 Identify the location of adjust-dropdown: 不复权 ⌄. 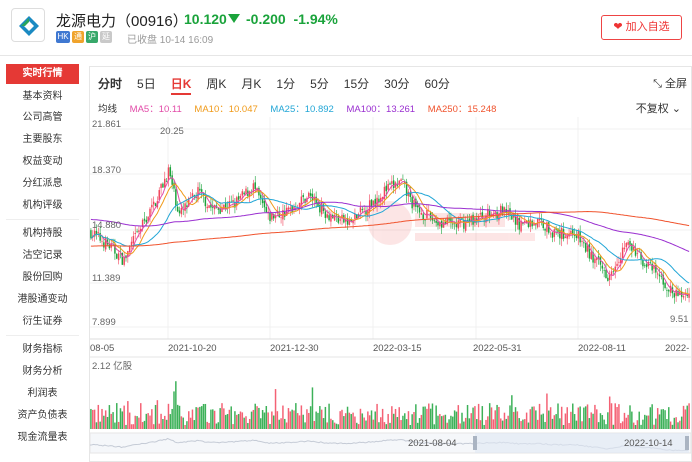
(658, 108).